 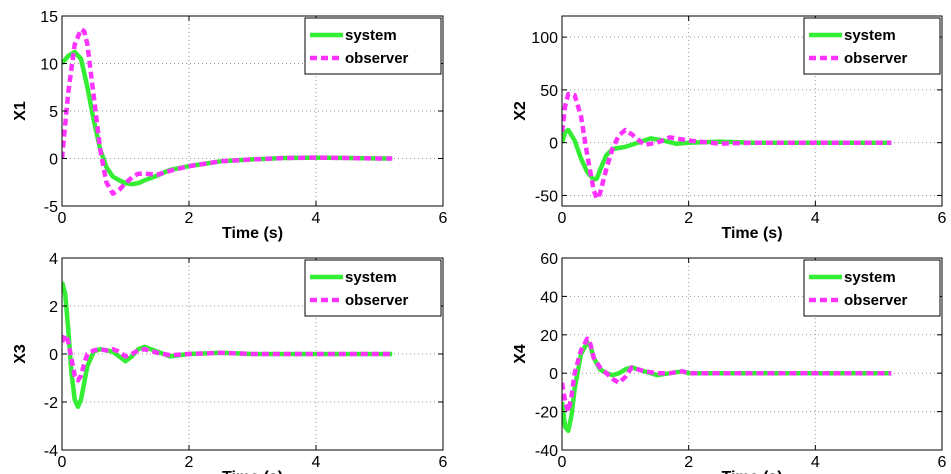 I want to click on y-tick-label: 20, so click(x=549, y=336).